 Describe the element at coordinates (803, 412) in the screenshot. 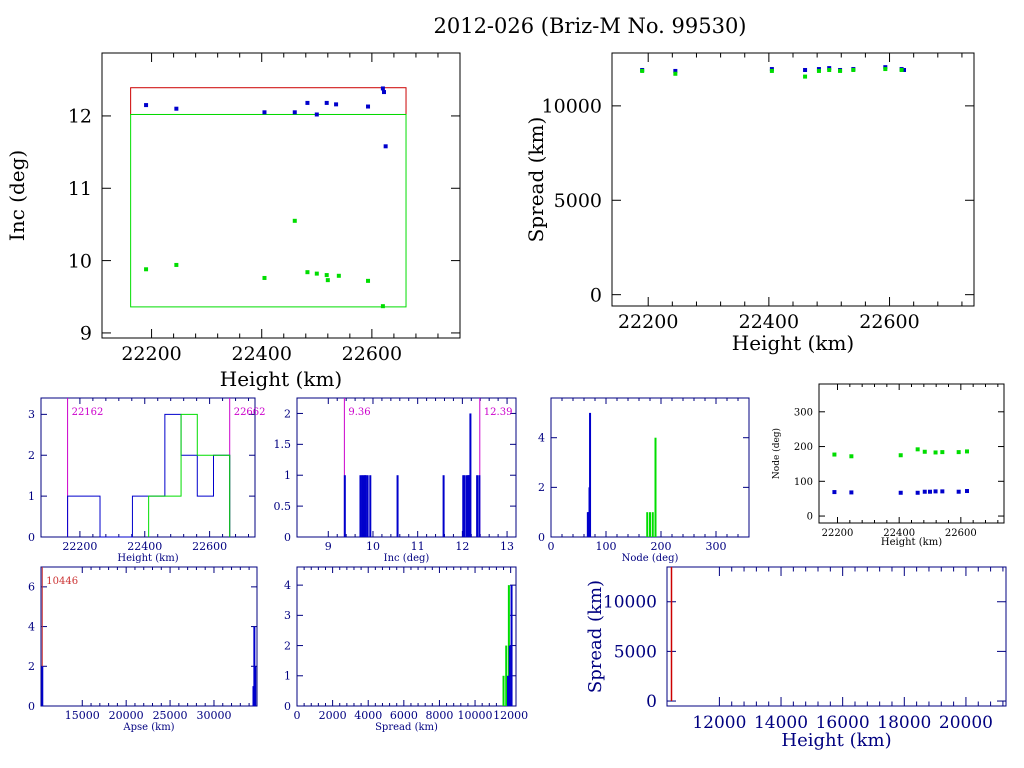

I see `y-tick-label: 300` at that location.